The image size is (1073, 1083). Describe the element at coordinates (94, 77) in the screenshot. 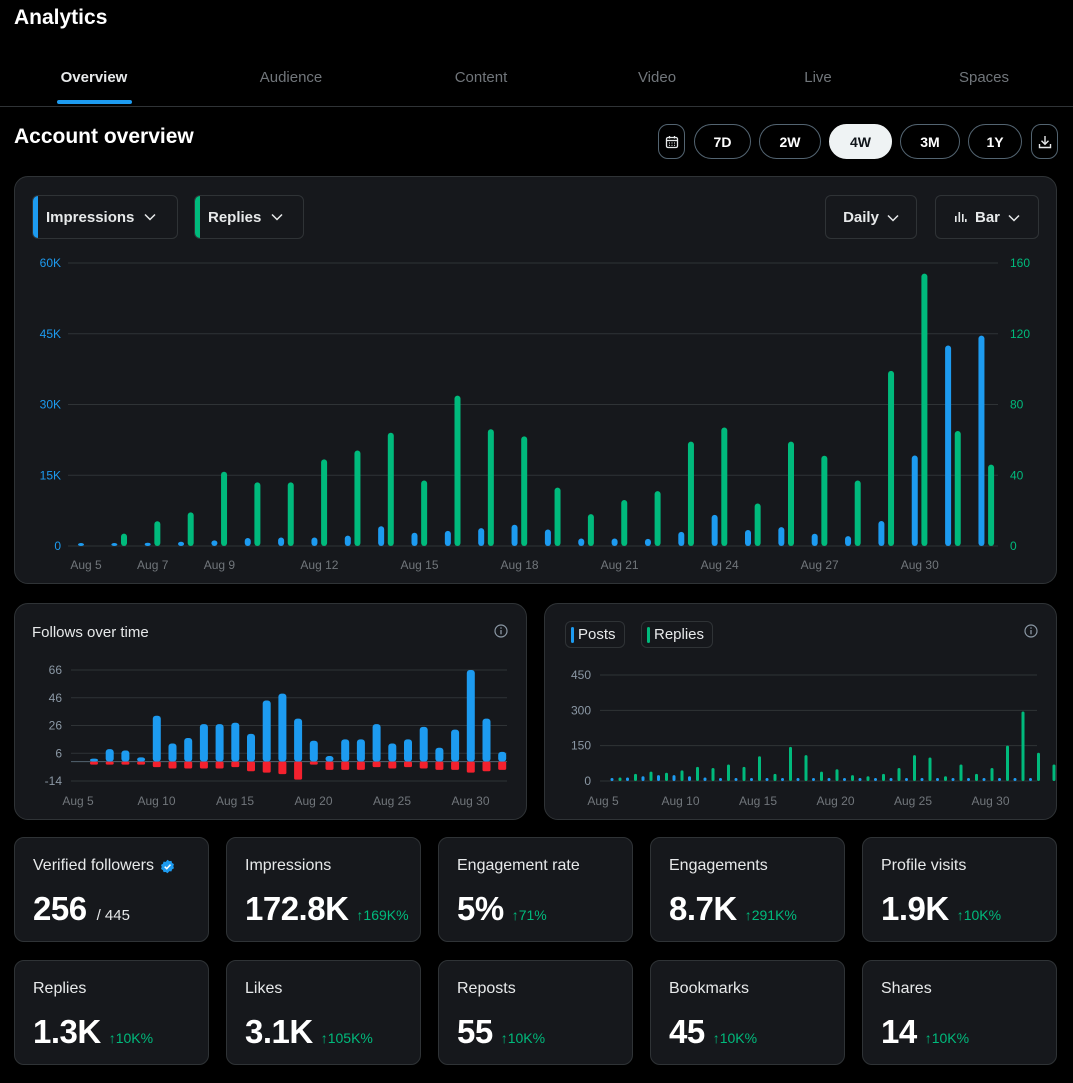

I see `tab-overview: Overview` at that location.